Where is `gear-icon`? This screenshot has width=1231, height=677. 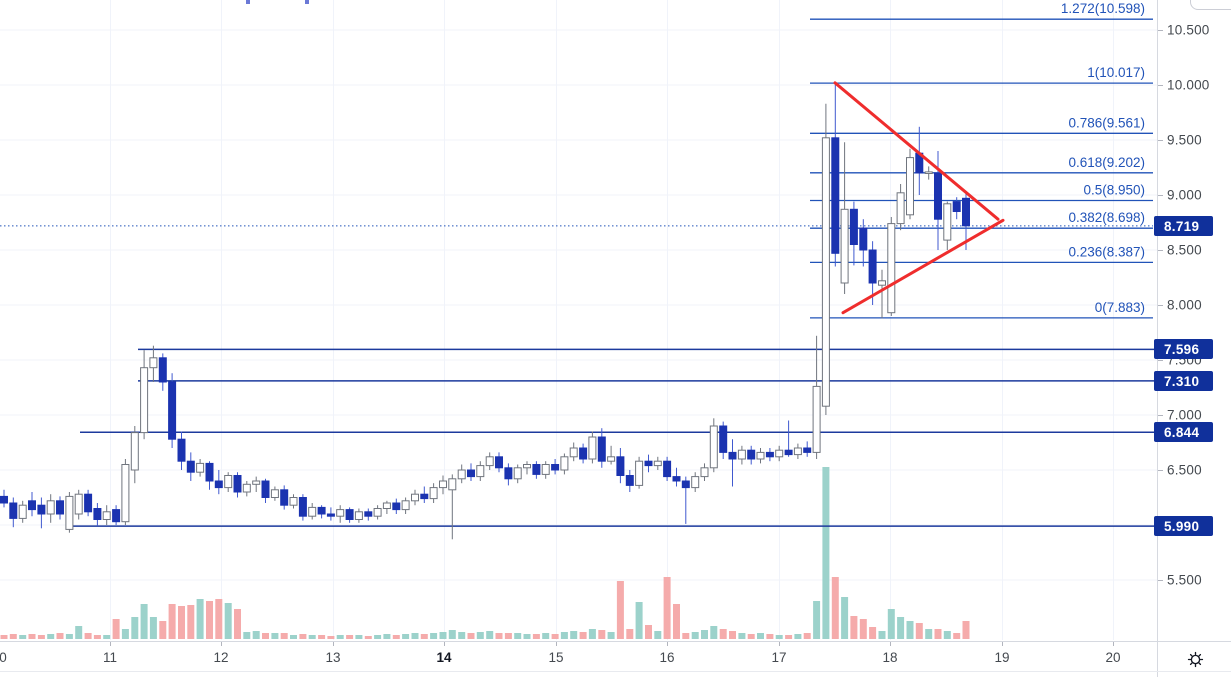
gear-icon is located at coordinates (1195, 659).